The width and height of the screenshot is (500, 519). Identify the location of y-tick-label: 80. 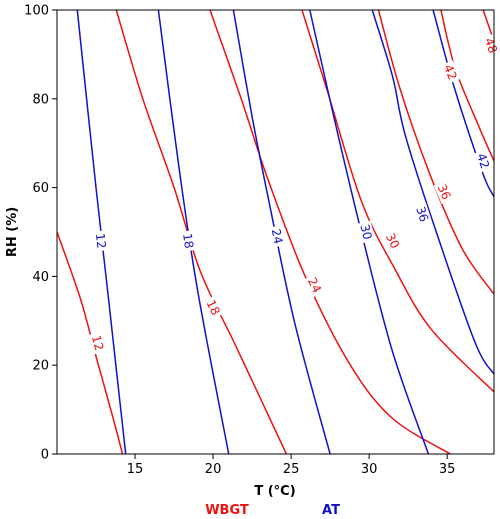
(40, 99).